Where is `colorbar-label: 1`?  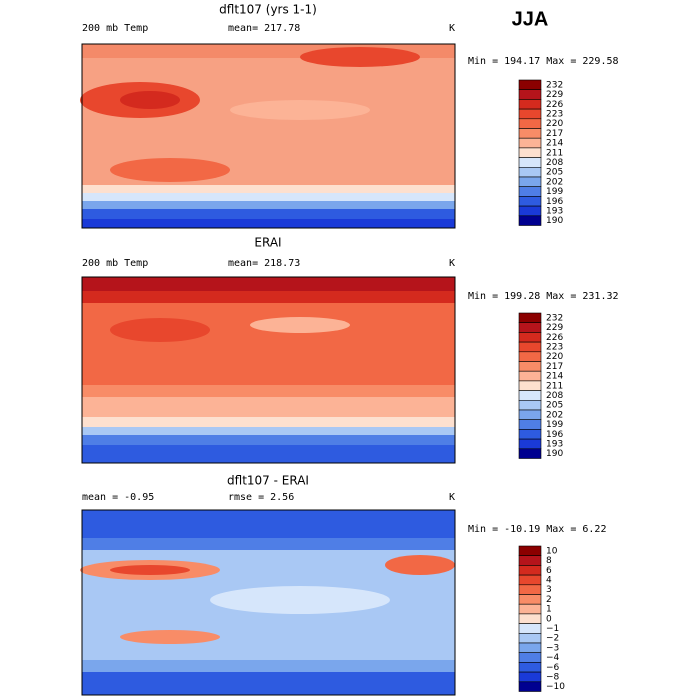
colorbar-label: 1 is located at coordinates (549, 610).